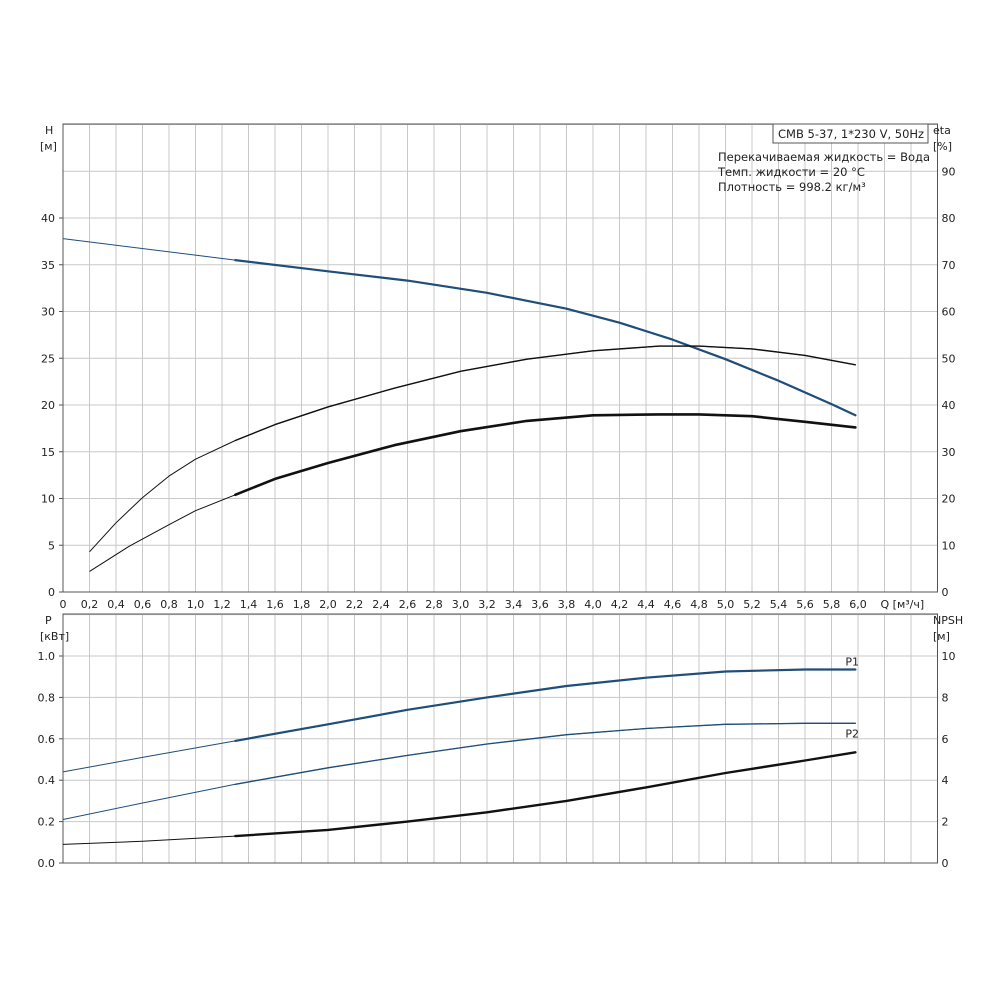 Image resolution: width=1000 pixels, height=1000 pixels. Describe the element at coordinates (791, 172) in the screenshot. I see `temp-label: Темп. жидкости = 20 °C` at that location.